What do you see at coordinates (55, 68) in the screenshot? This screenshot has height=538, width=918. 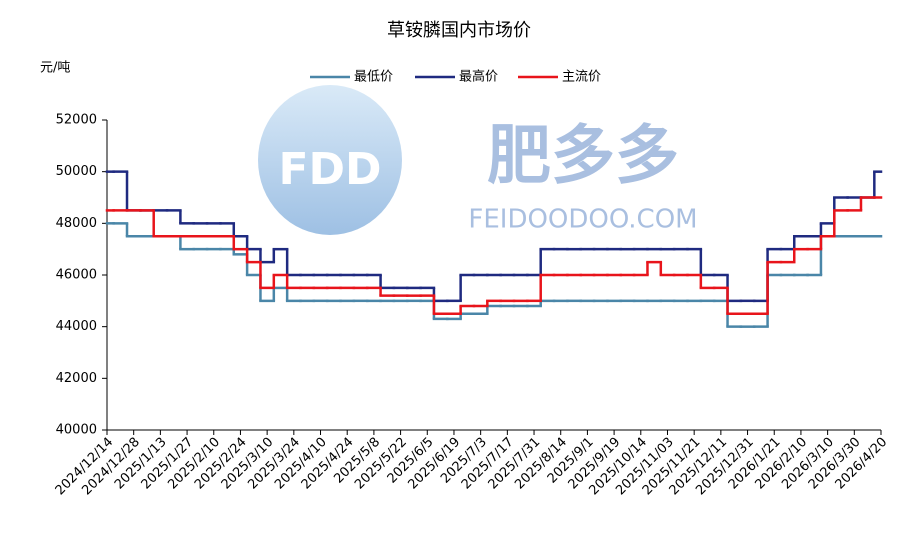 I see `y-axis-label: 元/吨` at bounding box center [55, 68].